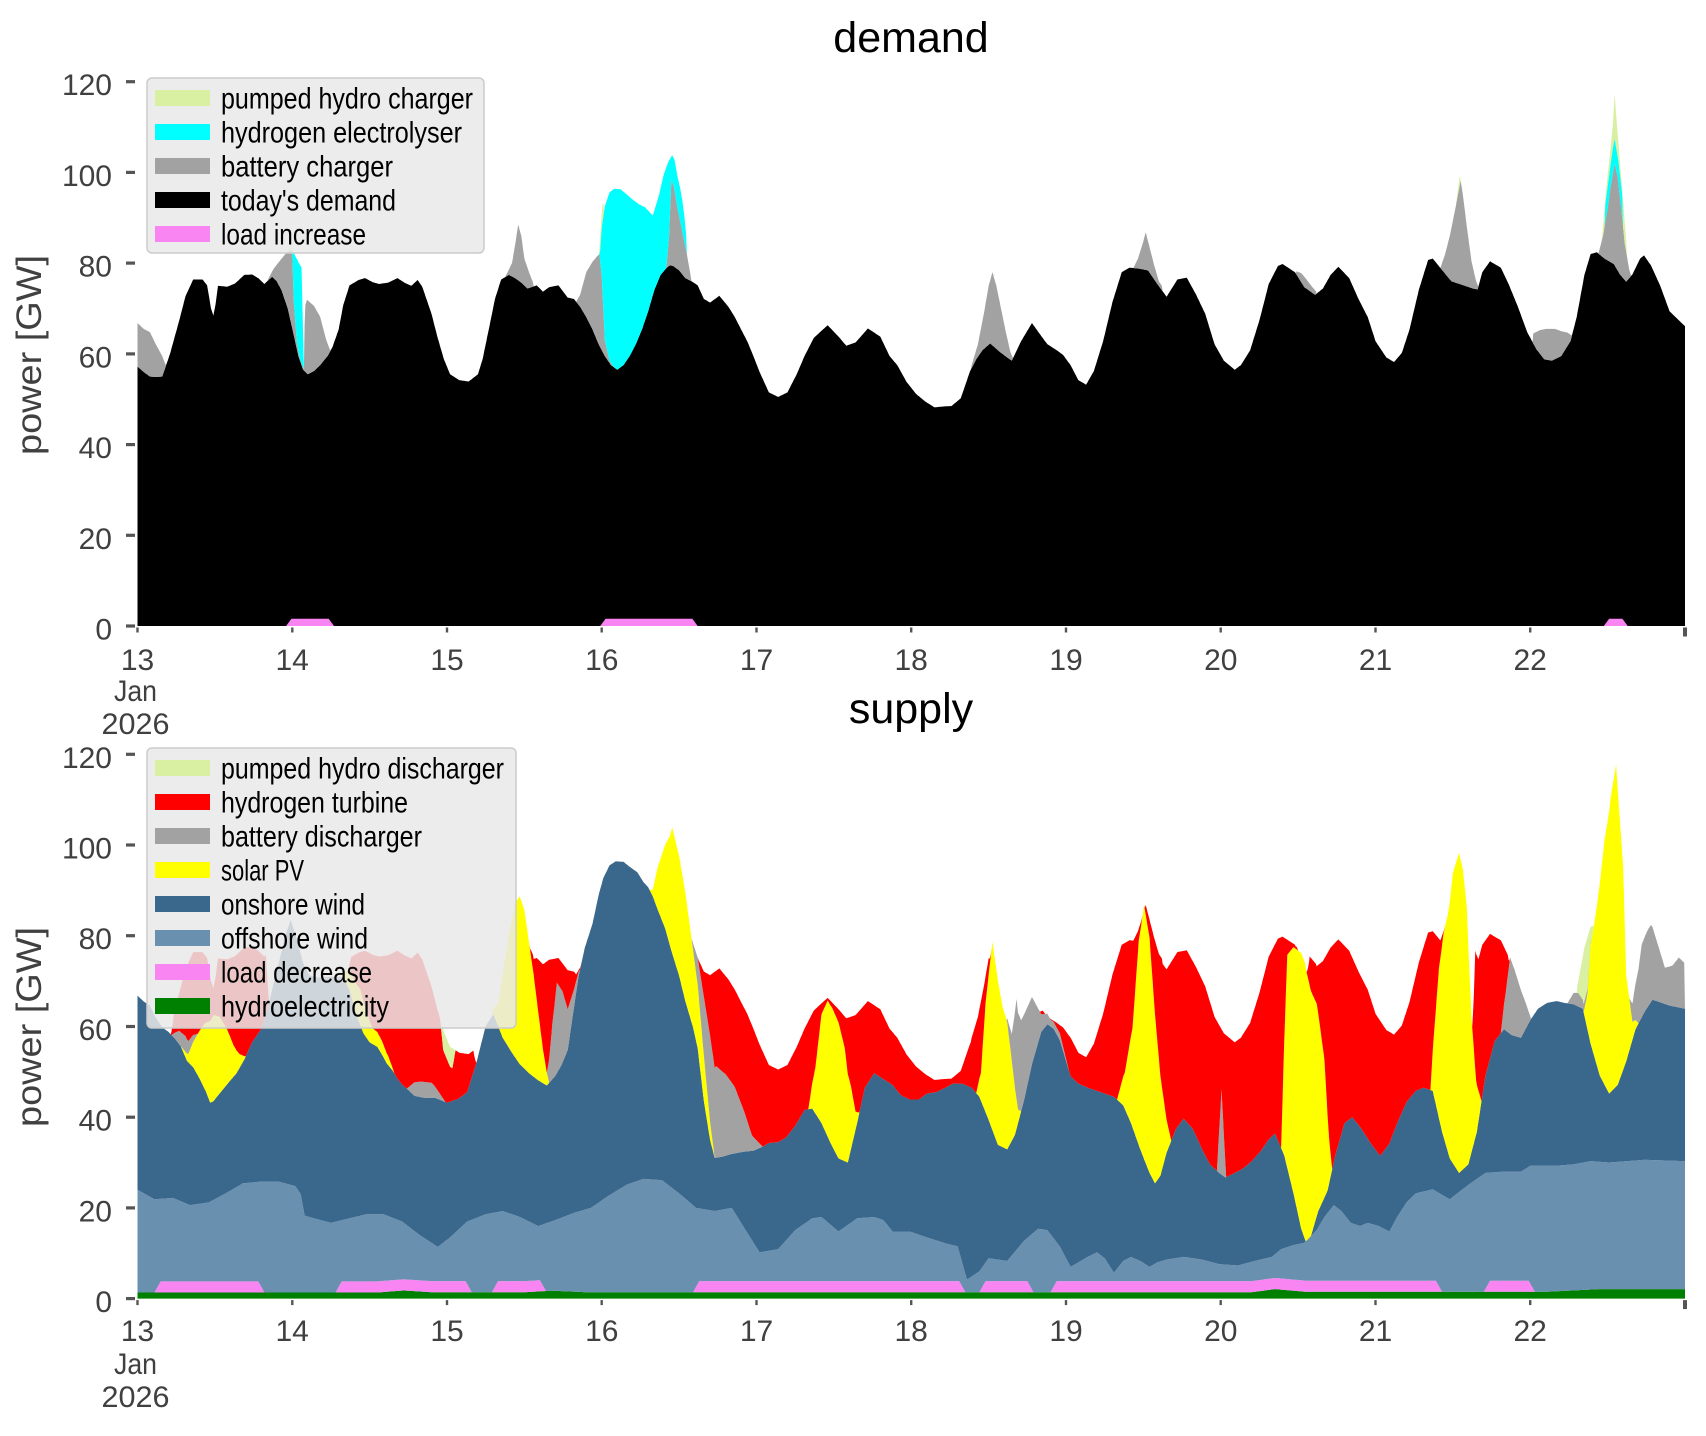 The height and width of the screenshot is (1436, 1706). What do you see at coordinates (307, 167) in the screenshot?
I see `svg-text: battery charger` at bounding box center [307, 167].